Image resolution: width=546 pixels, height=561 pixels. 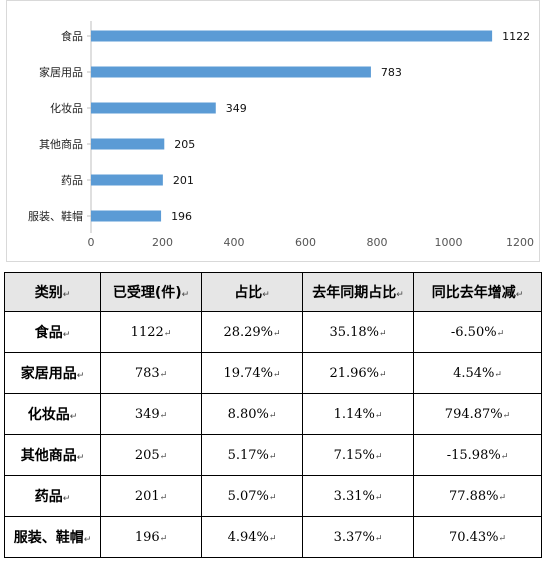 What do you see at coordinates (52, 332) in the screenshot?
I see `table-cell: 食品↵` at bounding box center [52, 332].